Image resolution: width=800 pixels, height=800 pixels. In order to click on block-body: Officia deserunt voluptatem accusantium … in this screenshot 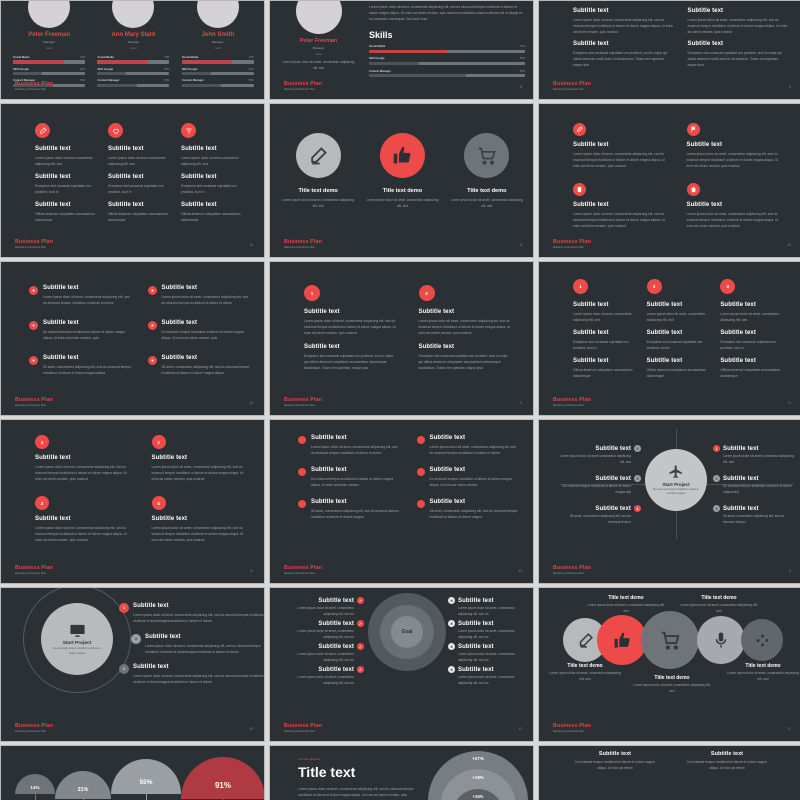, I will do `click(676, 373)`.